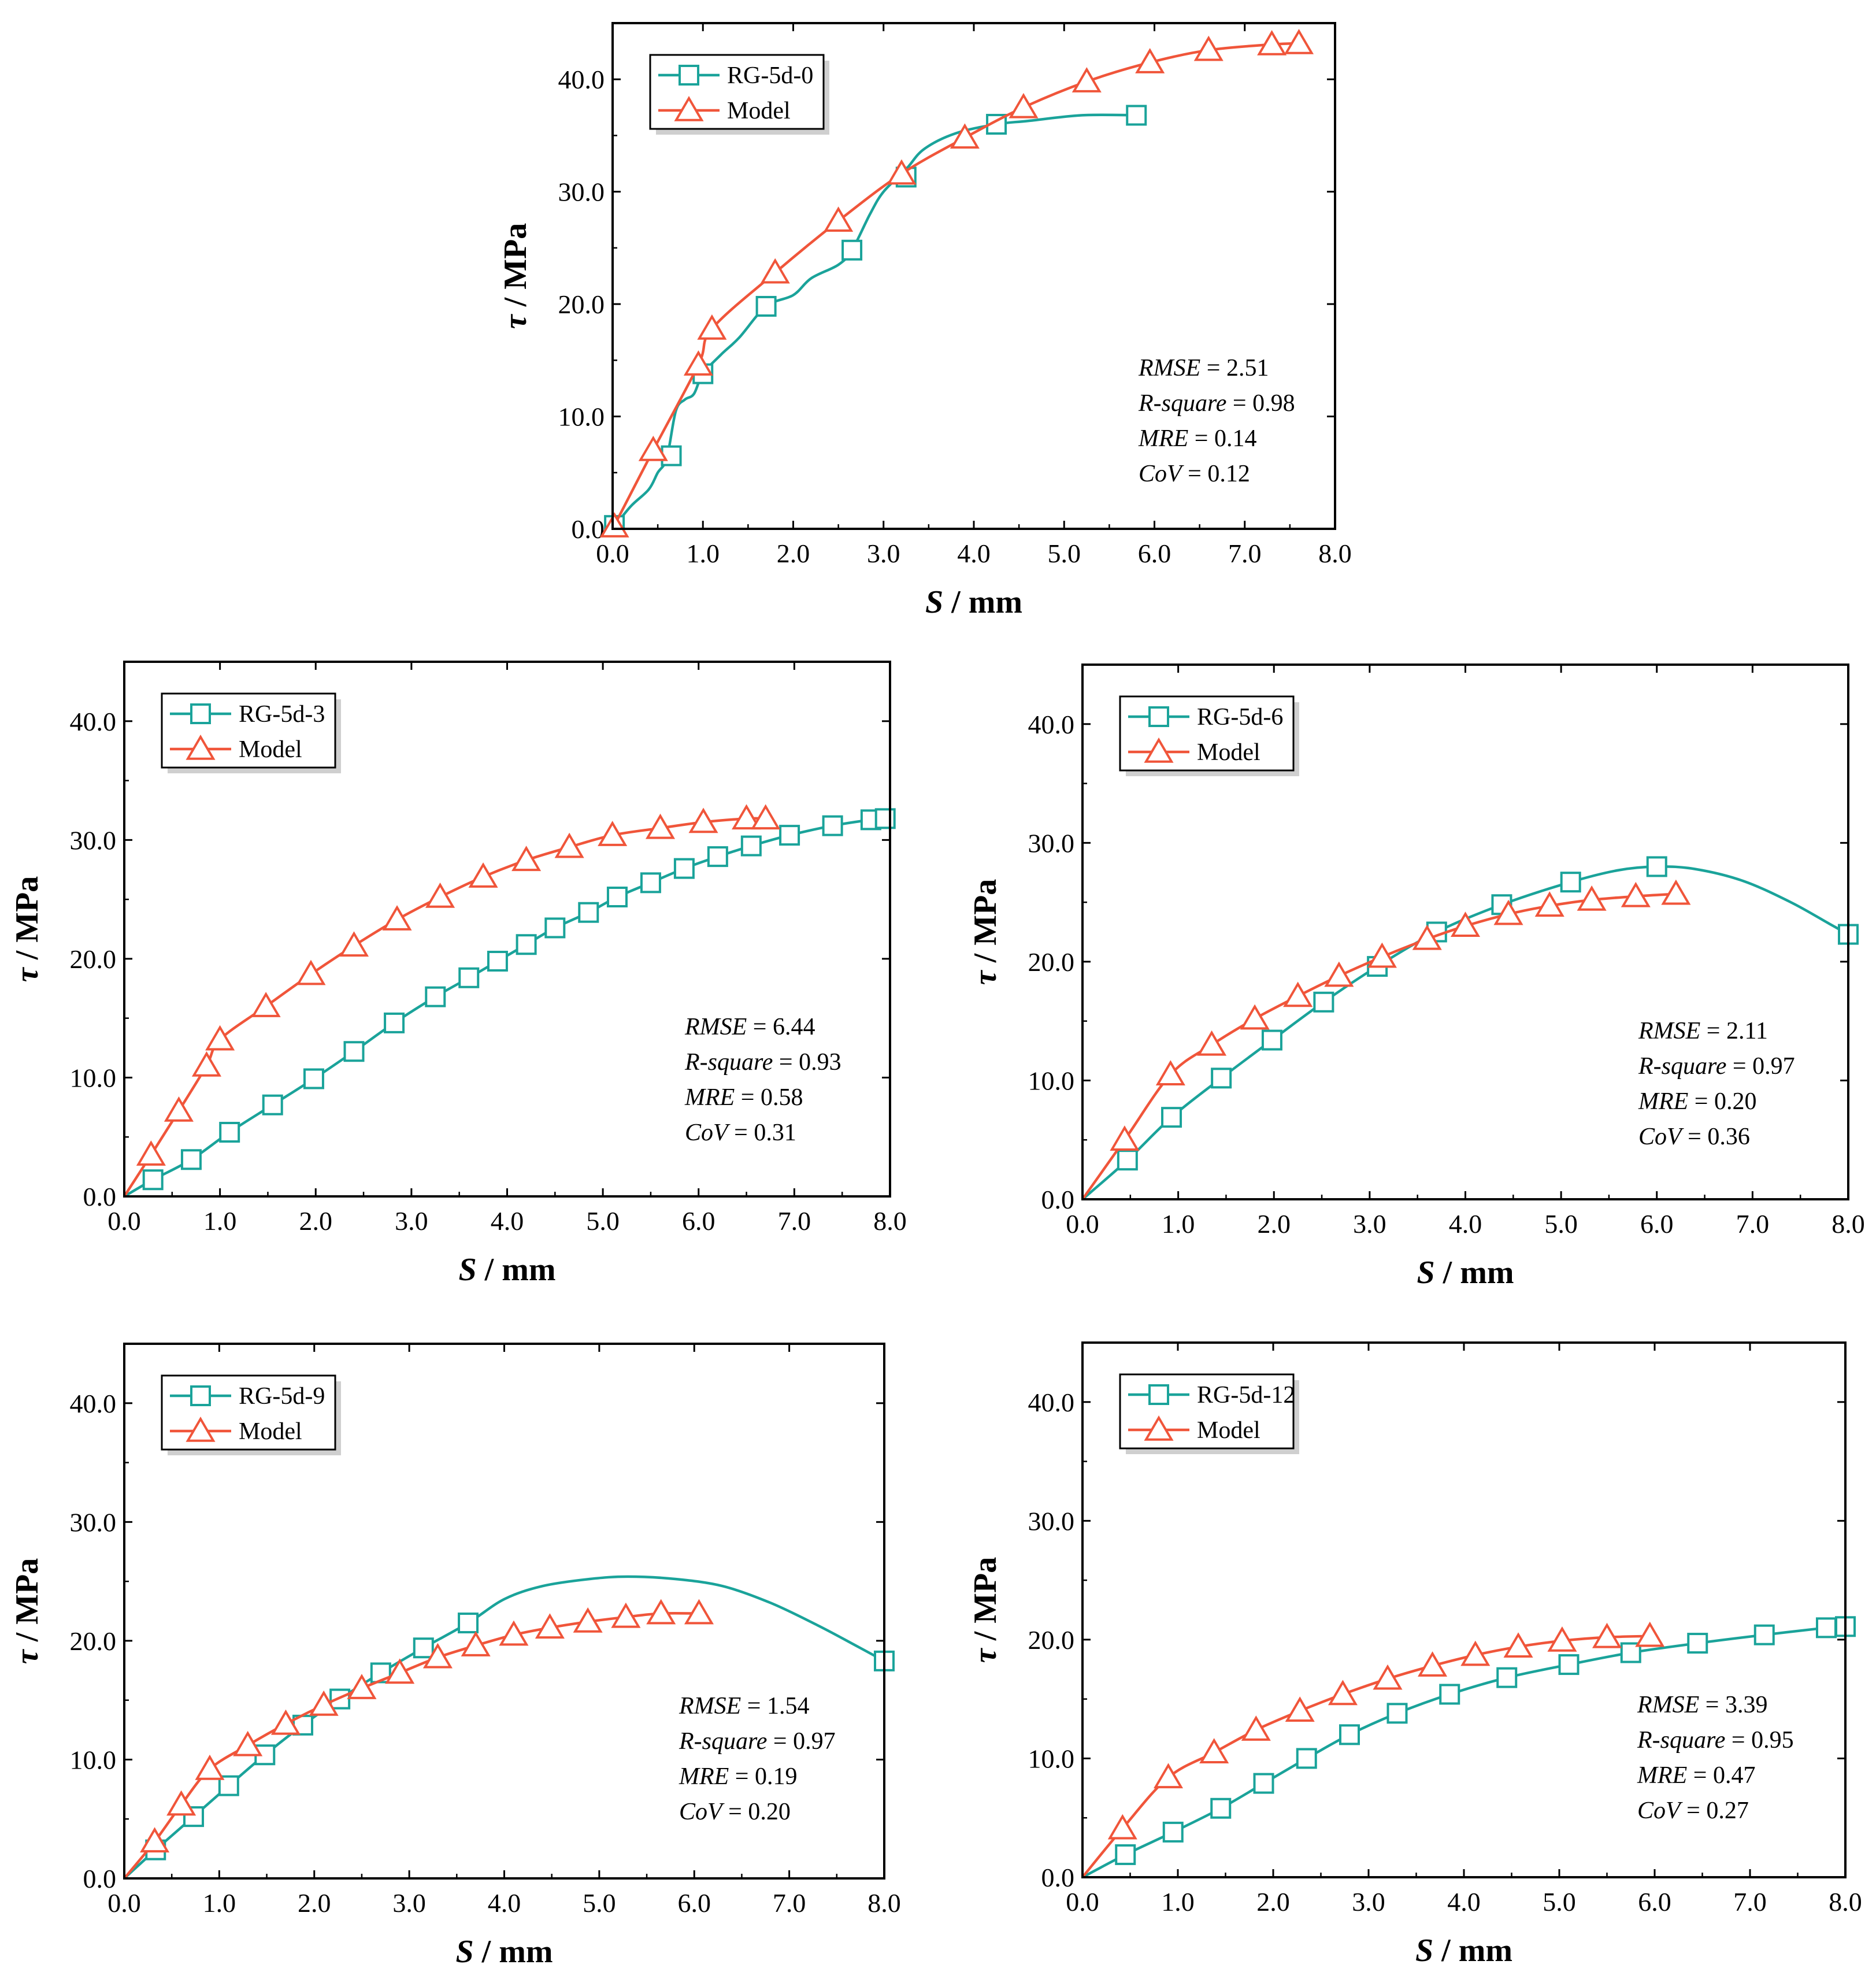 This screenshot has height=1983, width=1876. Describe the element at coordinates (251, 1414) in the screenshot. I see `legend: RG-5d-9 Model` at that location.